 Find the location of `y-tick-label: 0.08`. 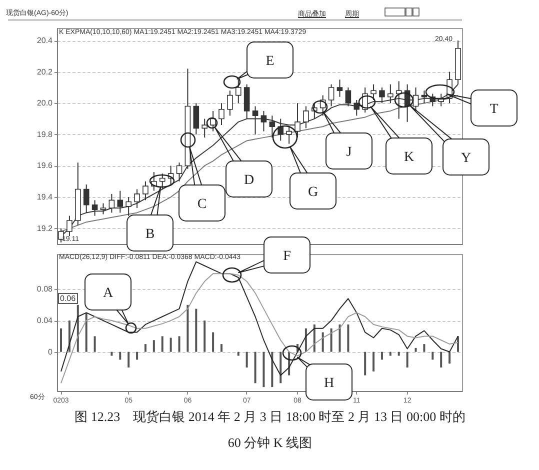

y-tick-label: 0.08 is located at coordinates (45, 289).